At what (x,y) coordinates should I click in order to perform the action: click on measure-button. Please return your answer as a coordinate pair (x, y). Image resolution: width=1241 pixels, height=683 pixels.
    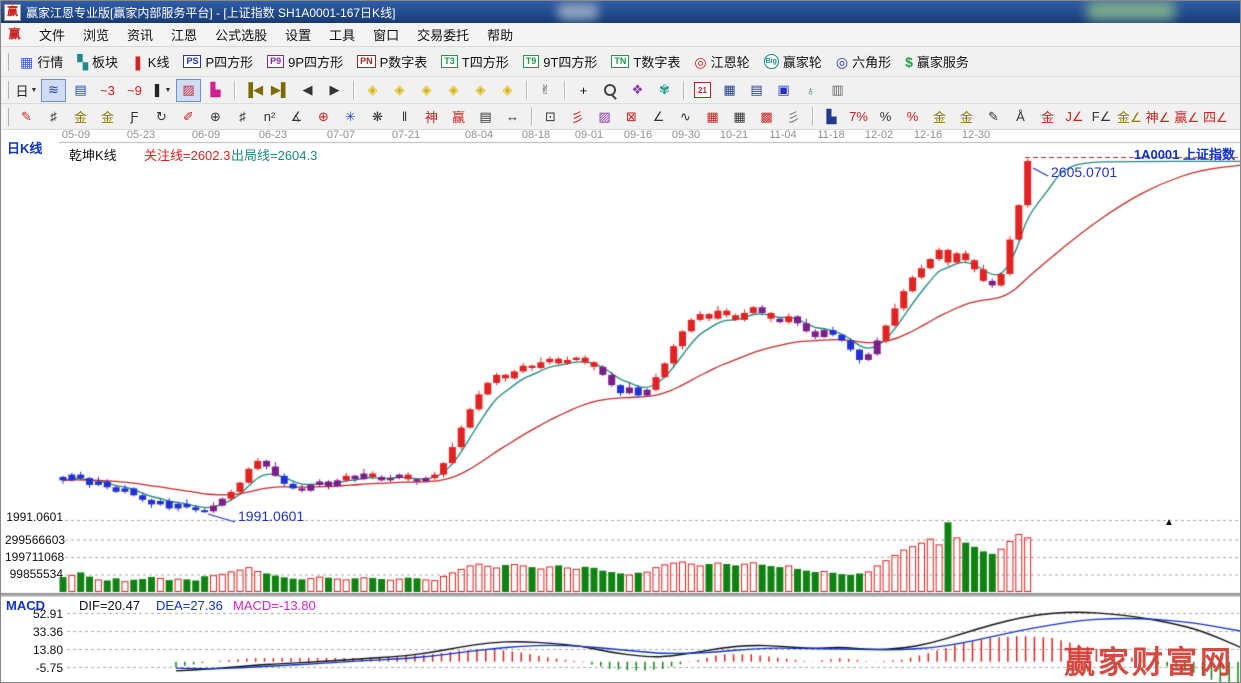
    Looking at the image, I should click on (610, 90).